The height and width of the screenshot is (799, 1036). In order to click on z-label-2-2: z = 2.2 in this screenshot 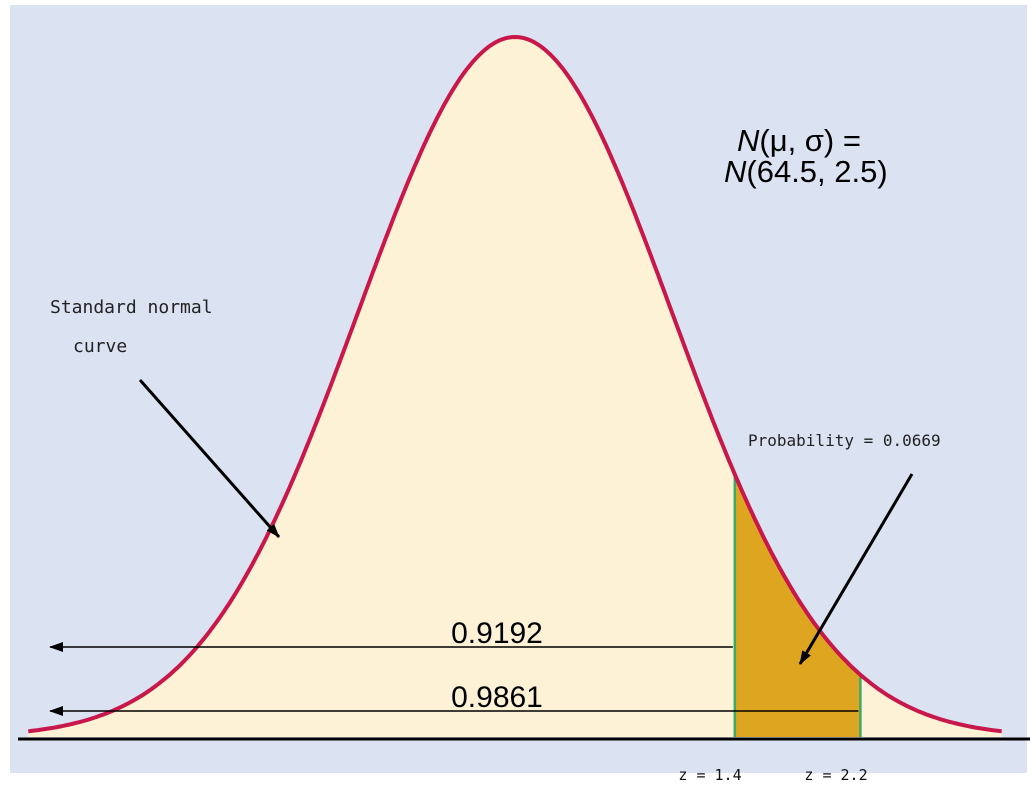, I will do `click(835, 775)`.